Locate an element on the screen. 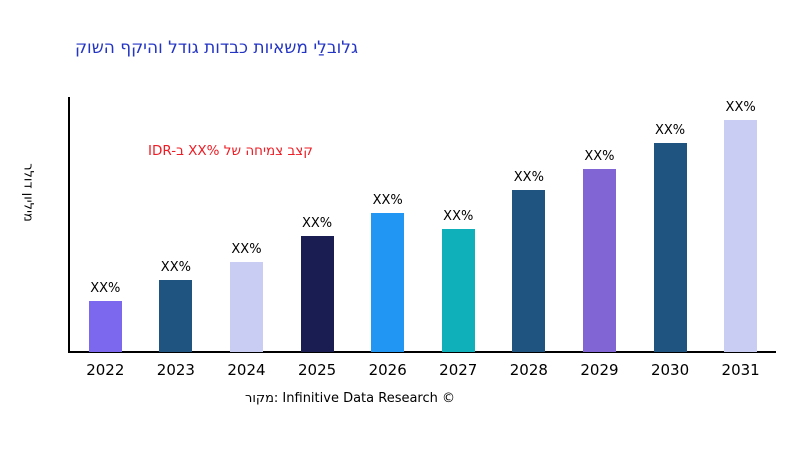 The image size is (800, 450). bar-group-2026: XX% 2026 is located at coordinates (387, 238).